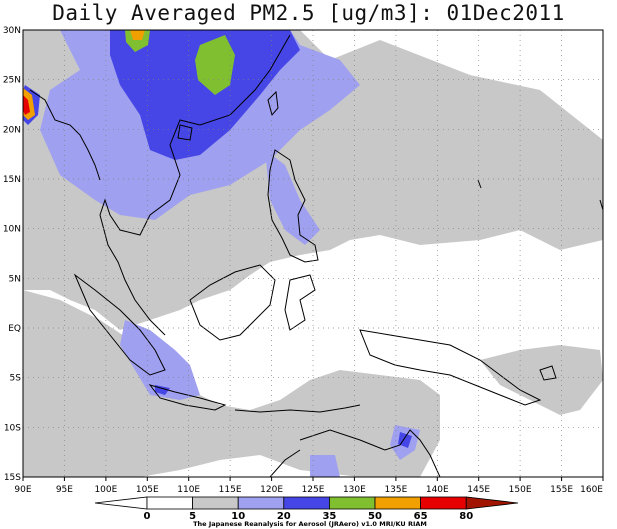 This screenshot has height=529, width=617. Describe the element at coordinates (105, 490) in the screenshot. I see `x-tick-label: 100E` at that location.